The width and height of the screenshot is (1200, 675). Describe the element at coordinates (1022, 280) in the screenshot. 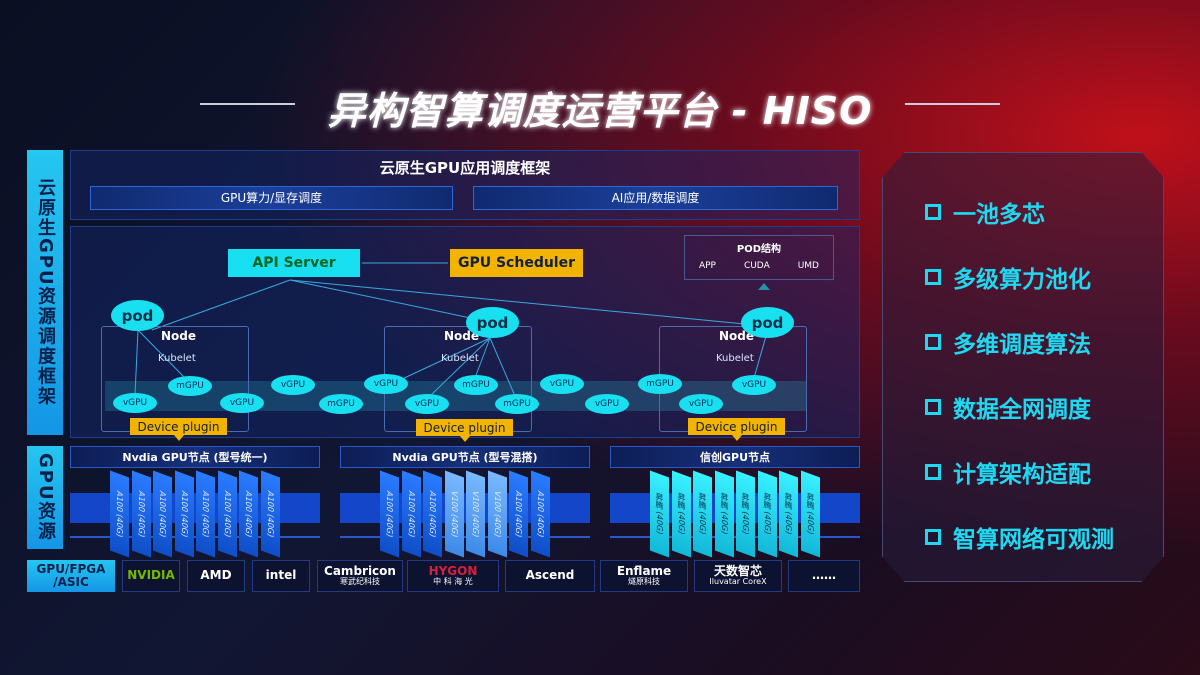

I see `feature-label: 多级算力池化` at that location.